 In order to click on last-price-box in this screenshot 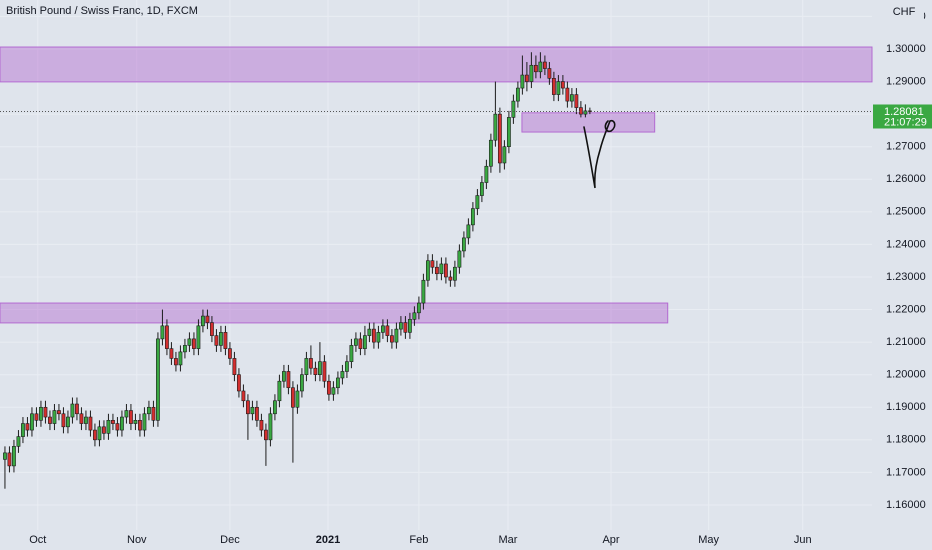, I will do `click(902, 116)`.